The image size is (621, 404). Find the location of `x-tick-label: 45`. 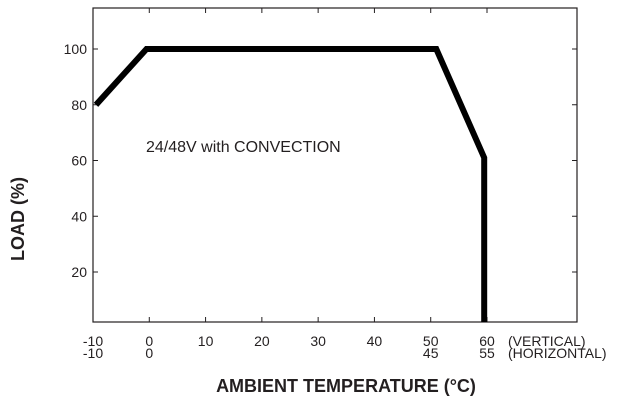

x-tick-label: 45 is located at coordinates (431, 353).